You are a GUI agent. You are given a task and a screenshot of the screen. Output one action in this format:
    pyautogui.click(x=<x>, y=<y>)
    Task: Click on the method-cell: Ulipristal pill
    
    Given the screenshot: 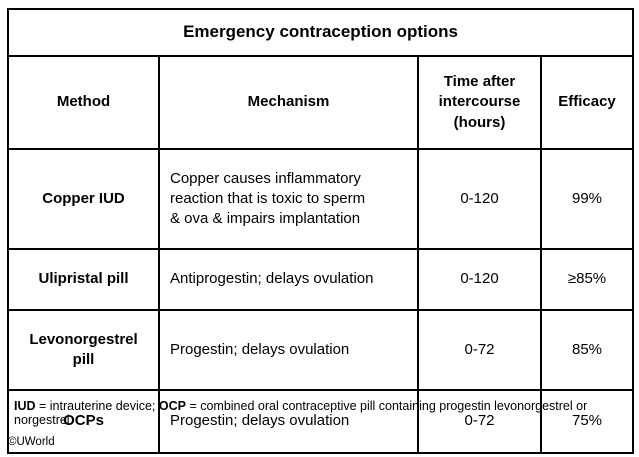 What is the action you would take?
    pyautogui.click(x=83, y=279)
    